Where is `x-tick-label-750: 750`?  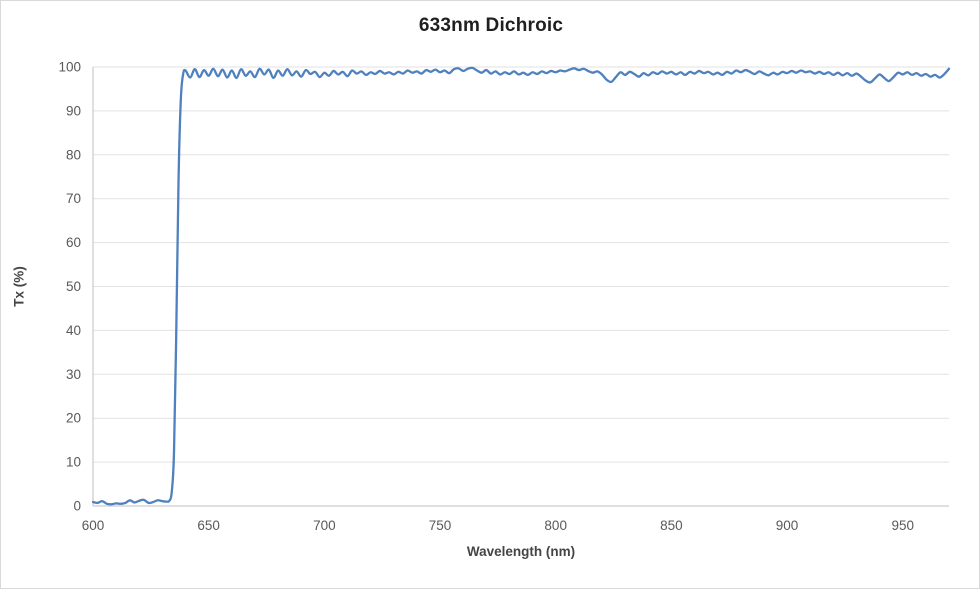
x-tick-label-750: 750 is located at coordinates (440, 525).